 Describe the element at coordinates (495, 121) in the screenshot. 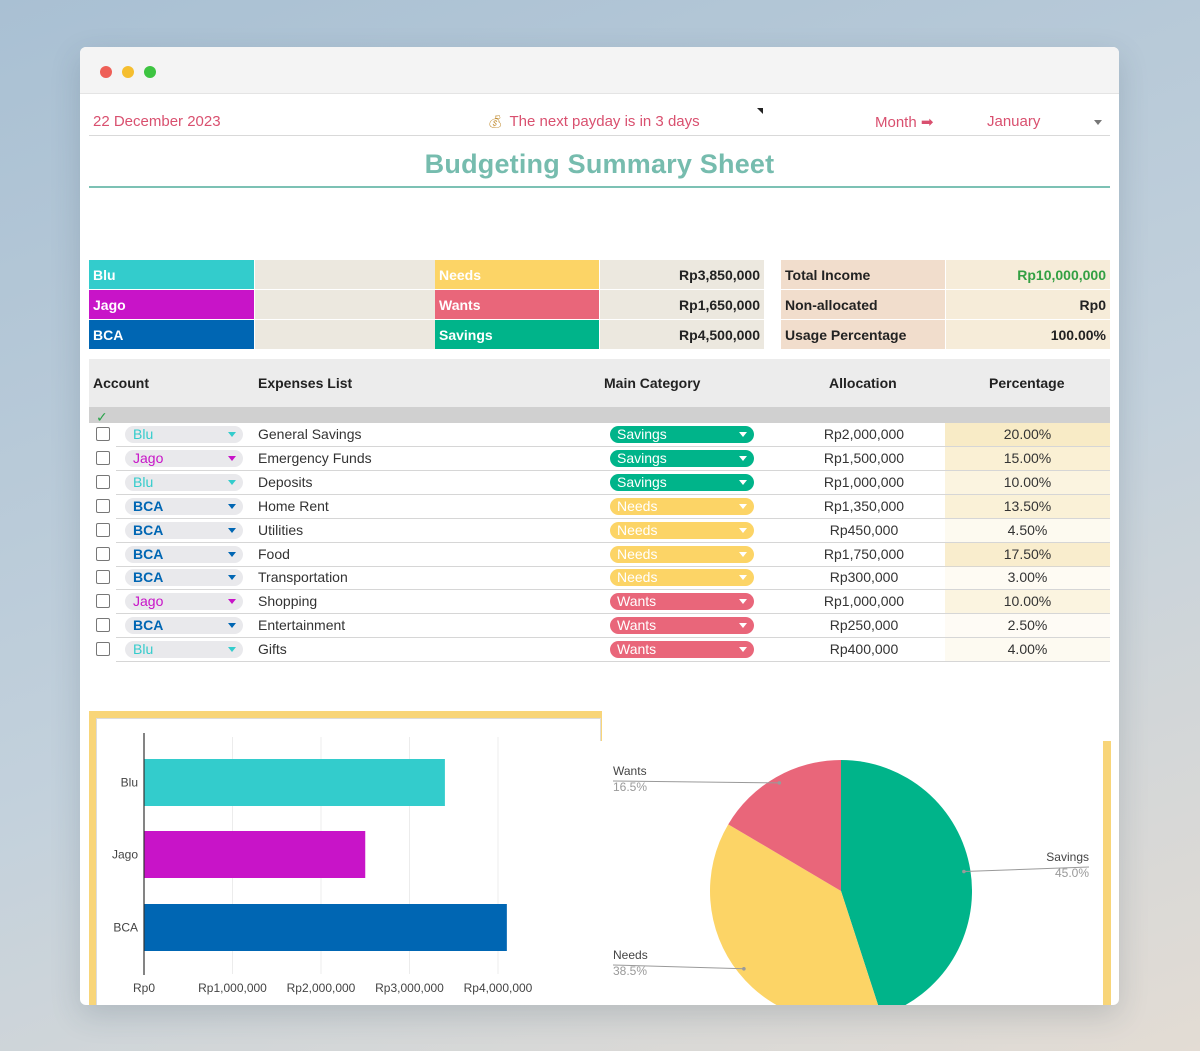

I see `money-bag-icon: 💰︎` at that location.